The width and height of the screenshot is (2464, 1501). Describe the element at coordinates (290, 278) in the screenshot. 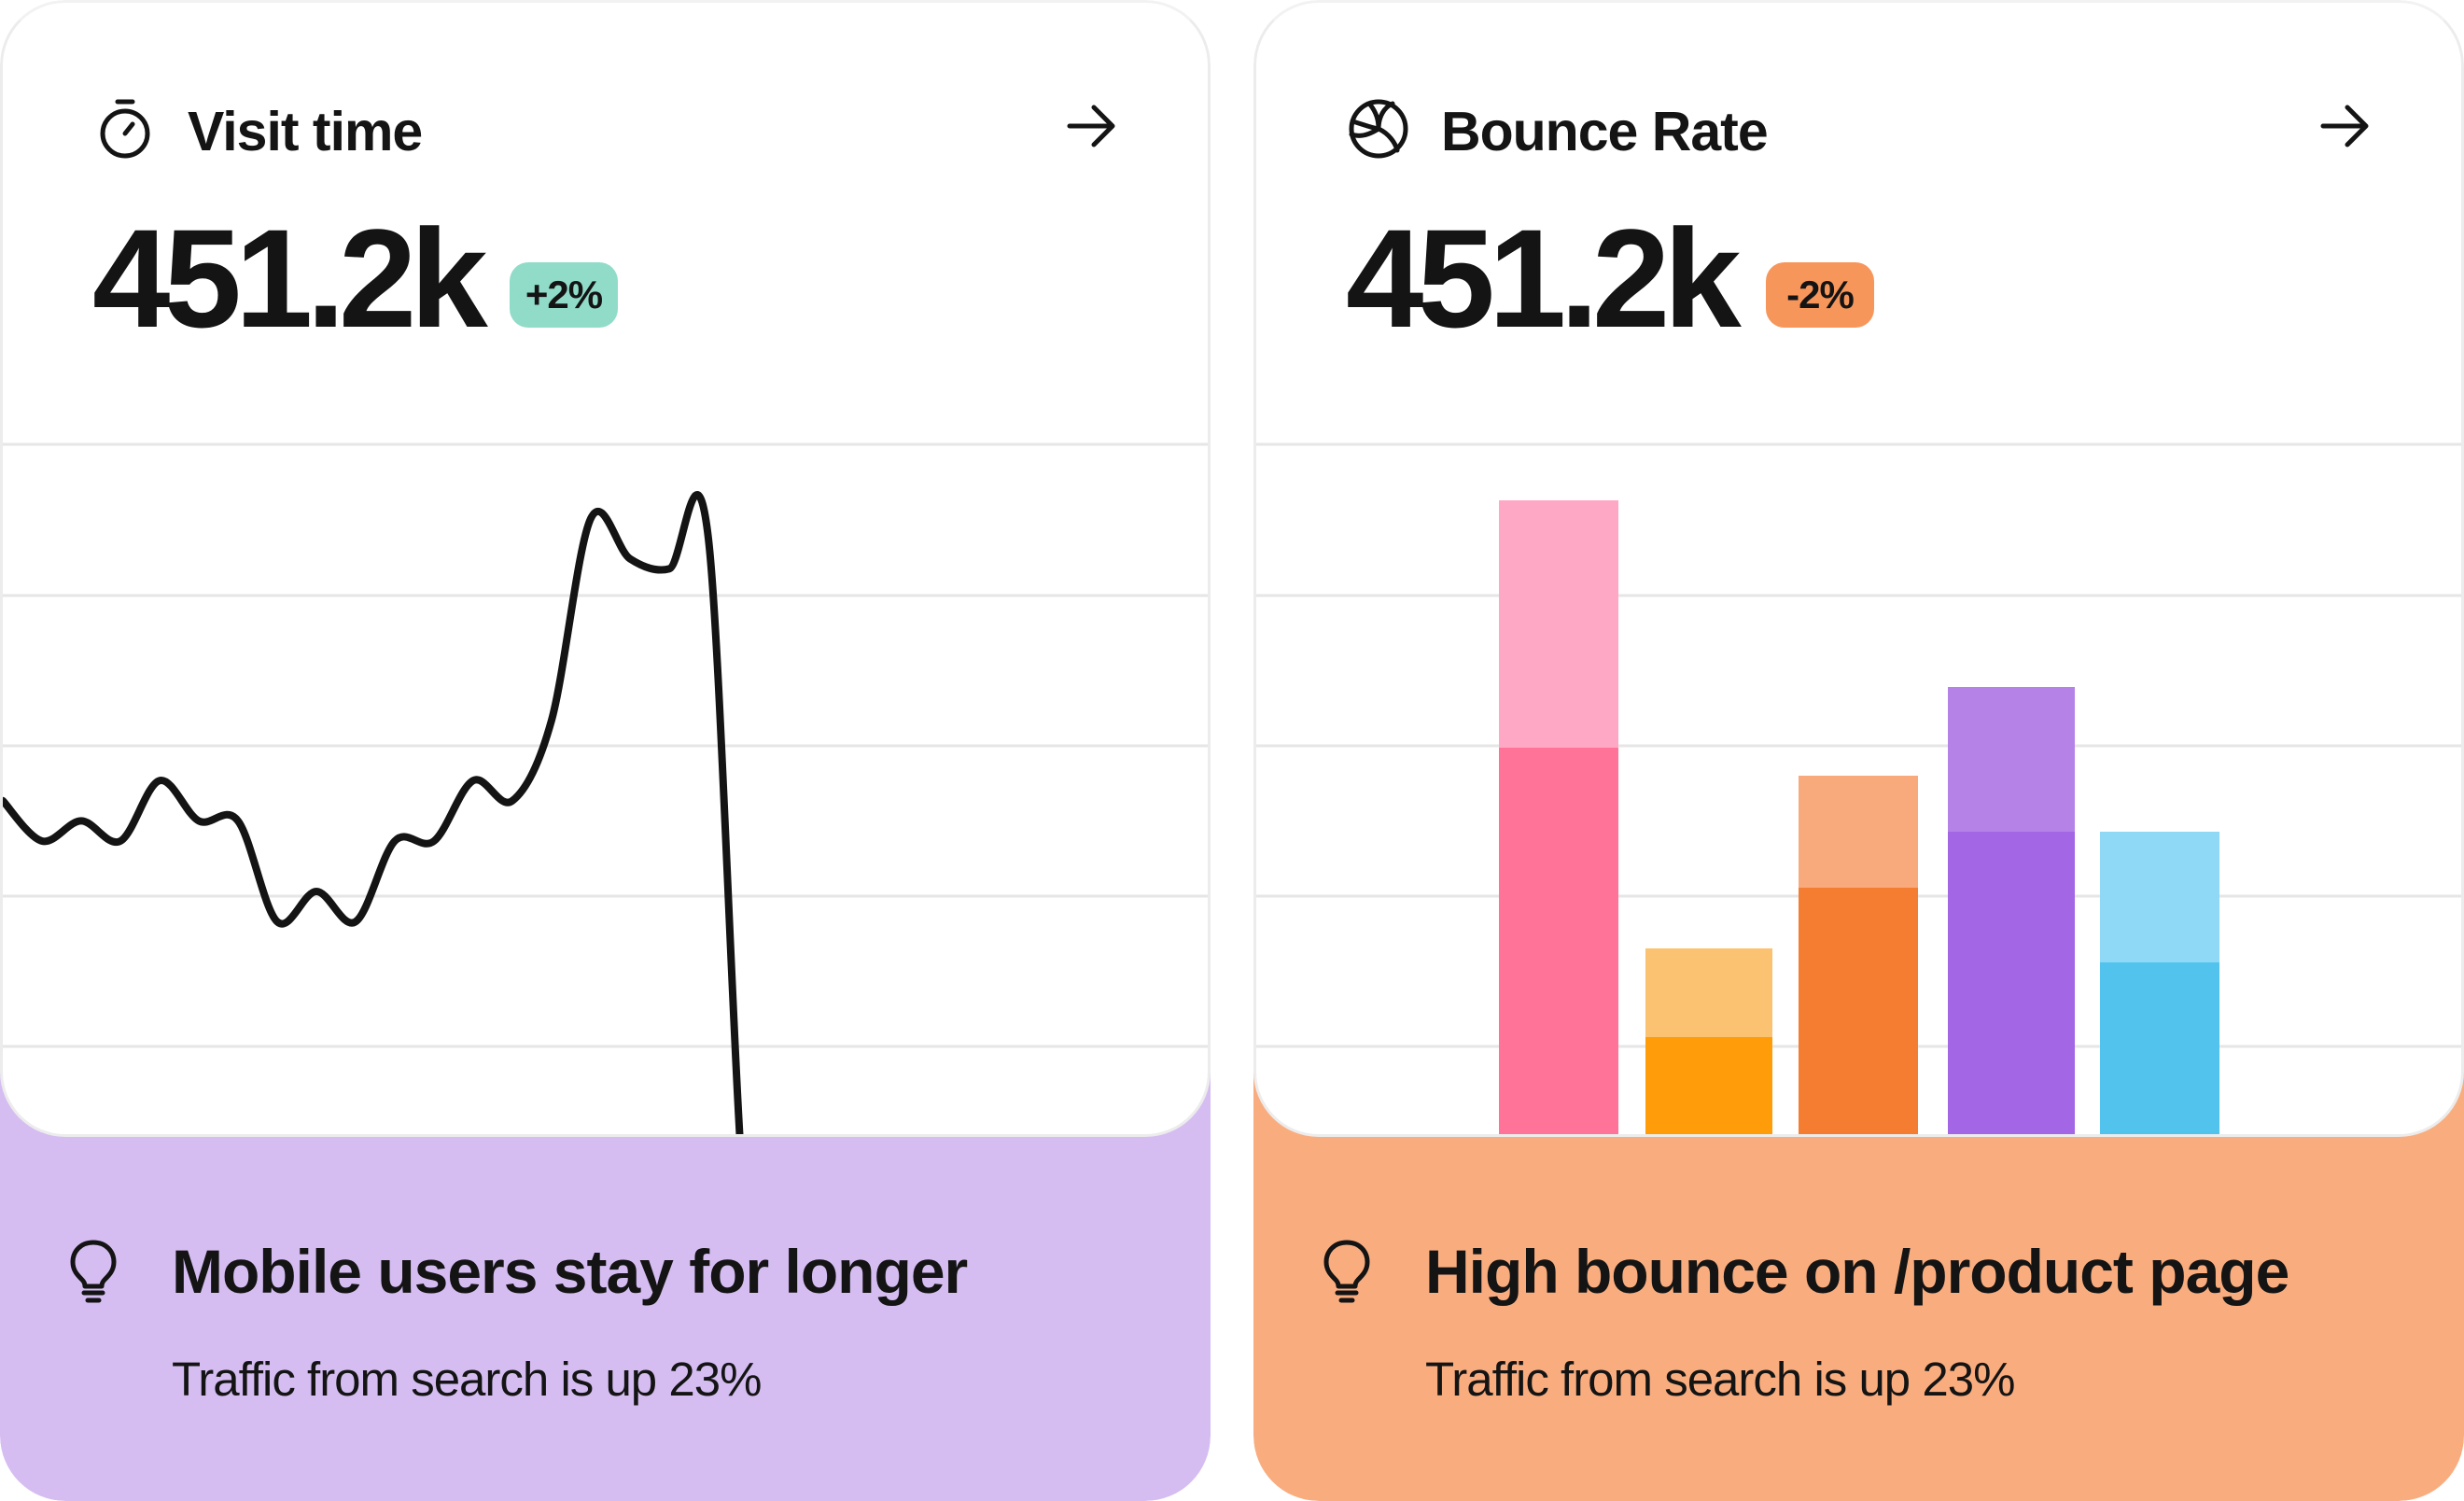

I see `visit-time-value: 451.2k` at that location.